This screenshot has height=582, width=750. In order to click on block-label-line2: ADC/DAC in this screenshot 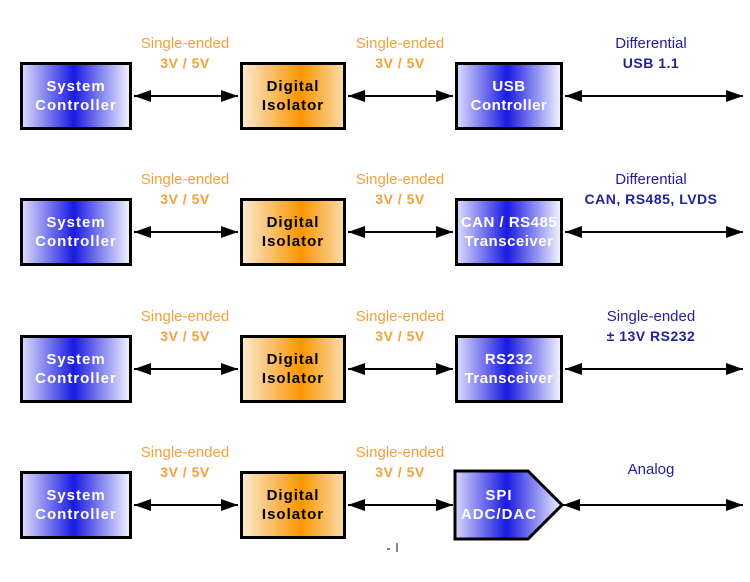, I will do `click(499, 514)`.